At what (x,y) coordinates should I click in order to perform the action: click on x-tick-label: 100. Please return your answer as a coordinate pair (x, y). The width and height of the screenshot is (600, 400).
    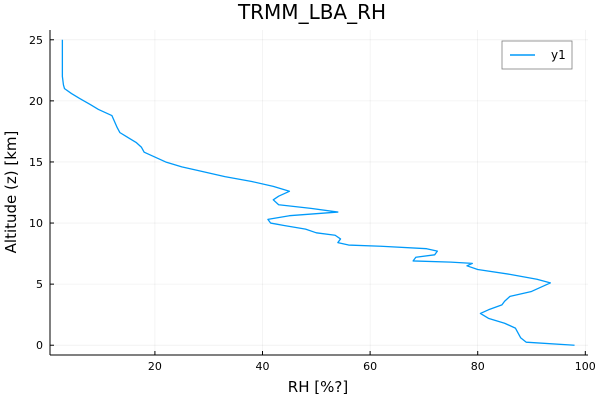
    Looking at the image, I should click on (585, 366).